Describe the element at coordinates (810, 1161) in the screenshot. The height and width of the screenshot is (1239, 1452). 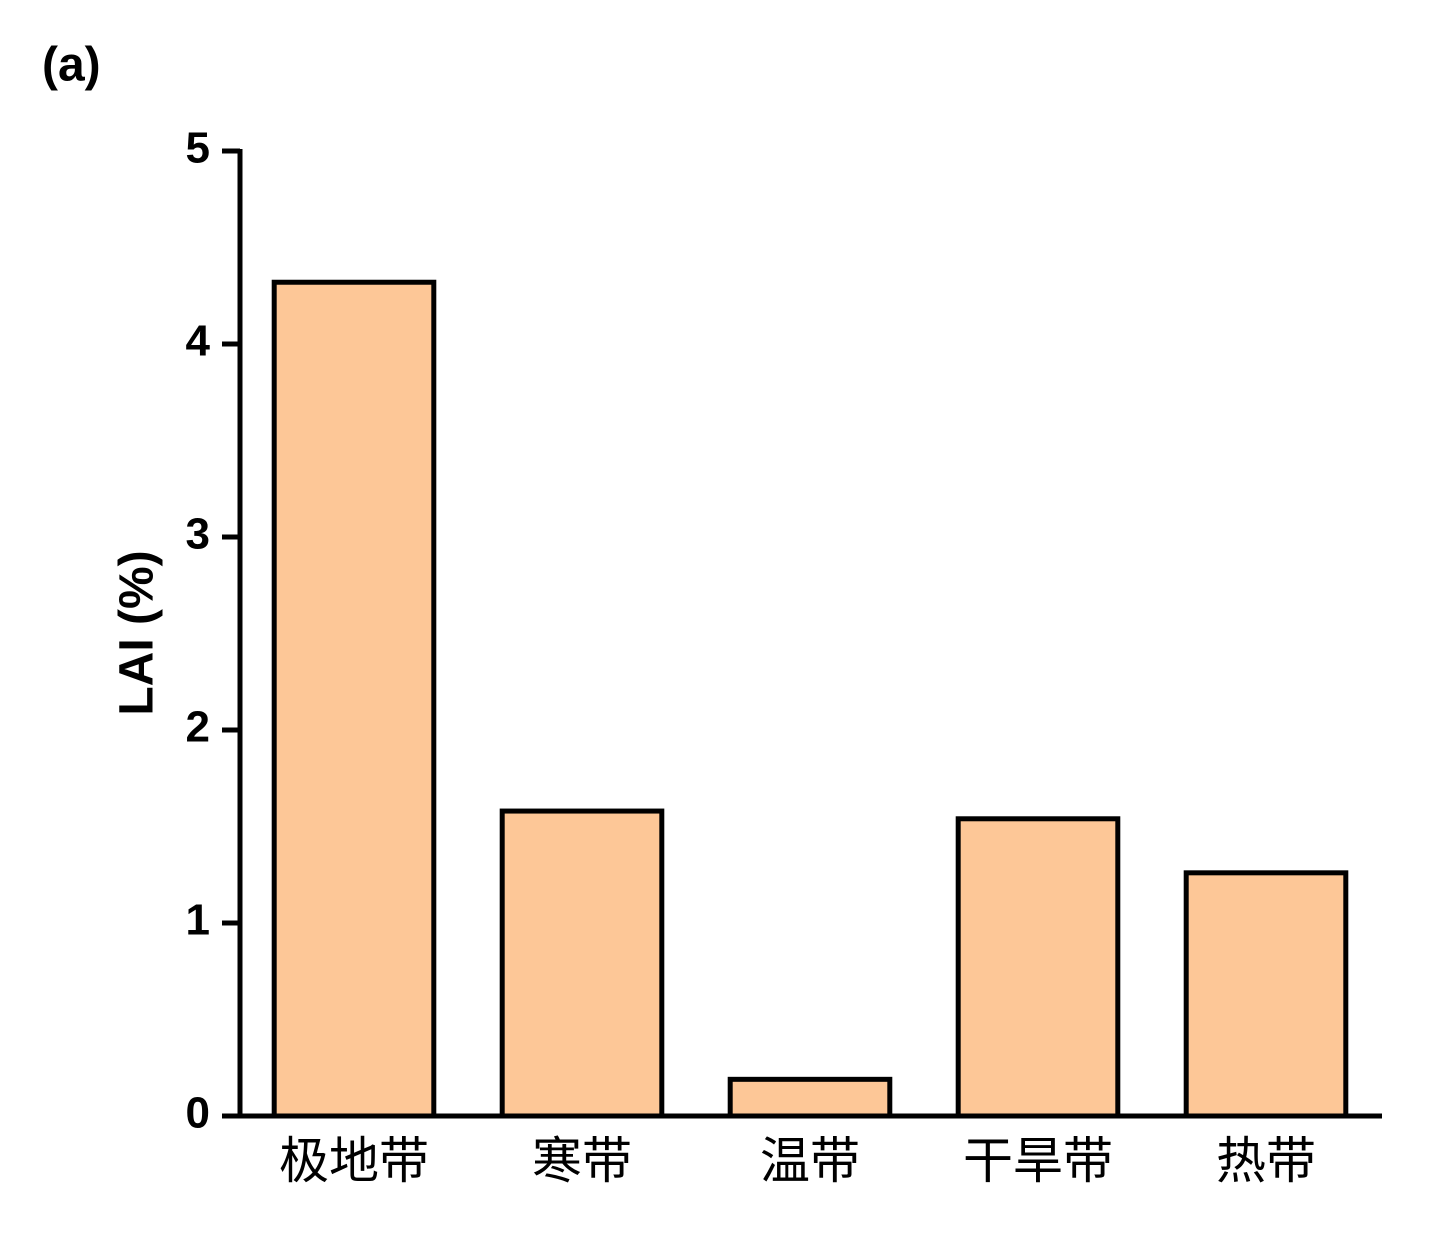
I see `x-tick-label: 温带` at that location.